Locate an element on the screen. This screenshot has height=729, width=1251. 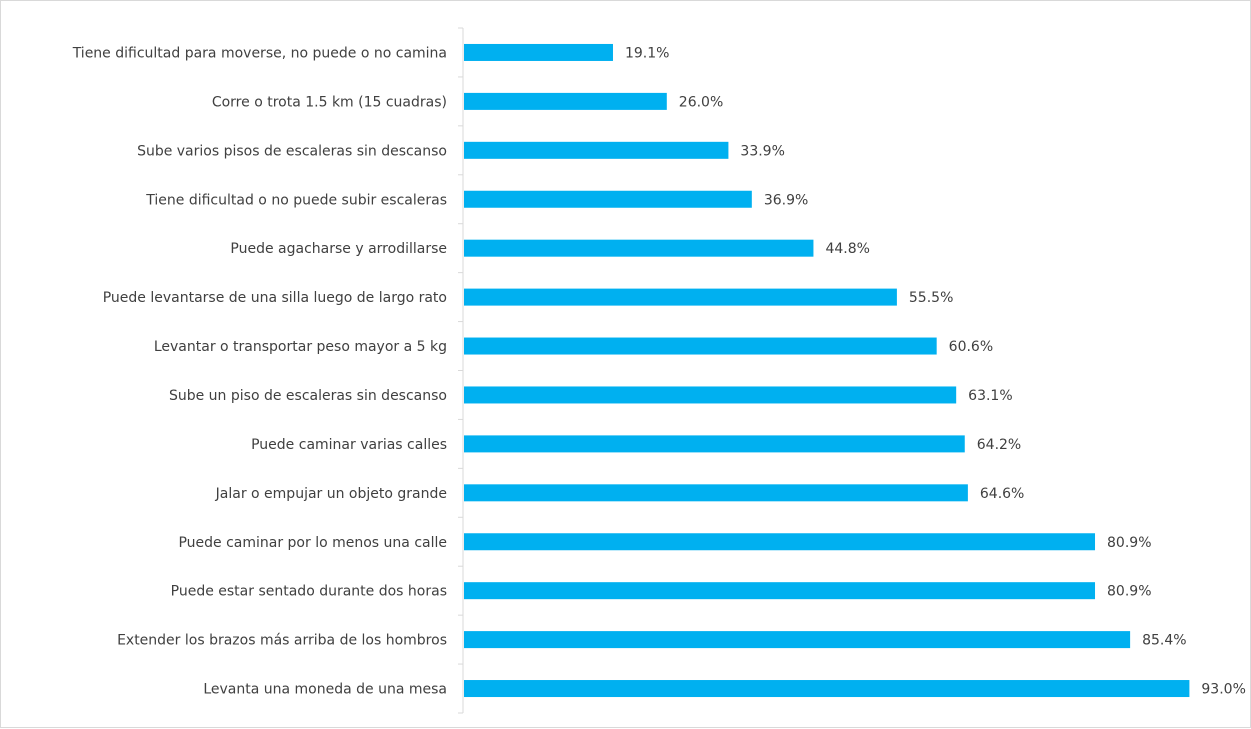
value-label: 63.1% is located at coordinates (990, 396).